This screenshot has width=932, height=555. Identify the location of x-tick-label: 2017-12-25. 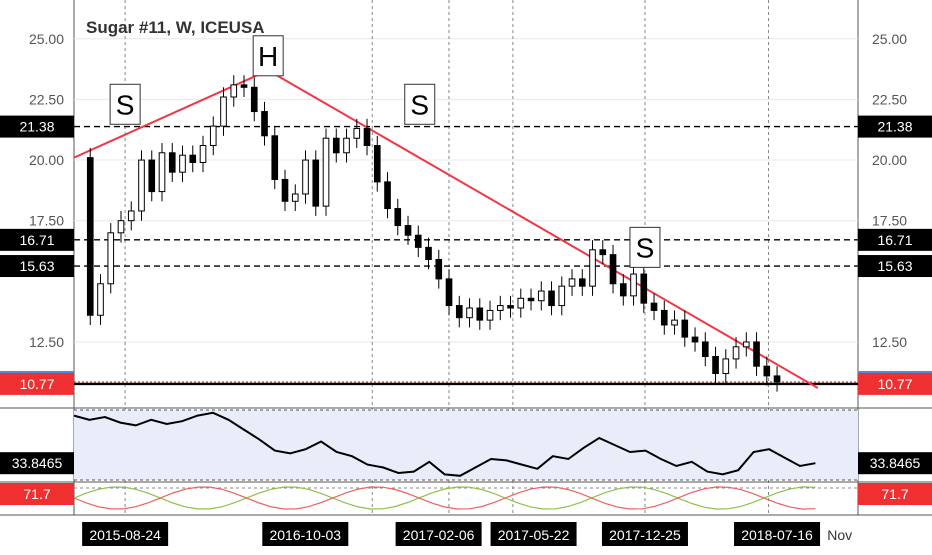
(645, 535).